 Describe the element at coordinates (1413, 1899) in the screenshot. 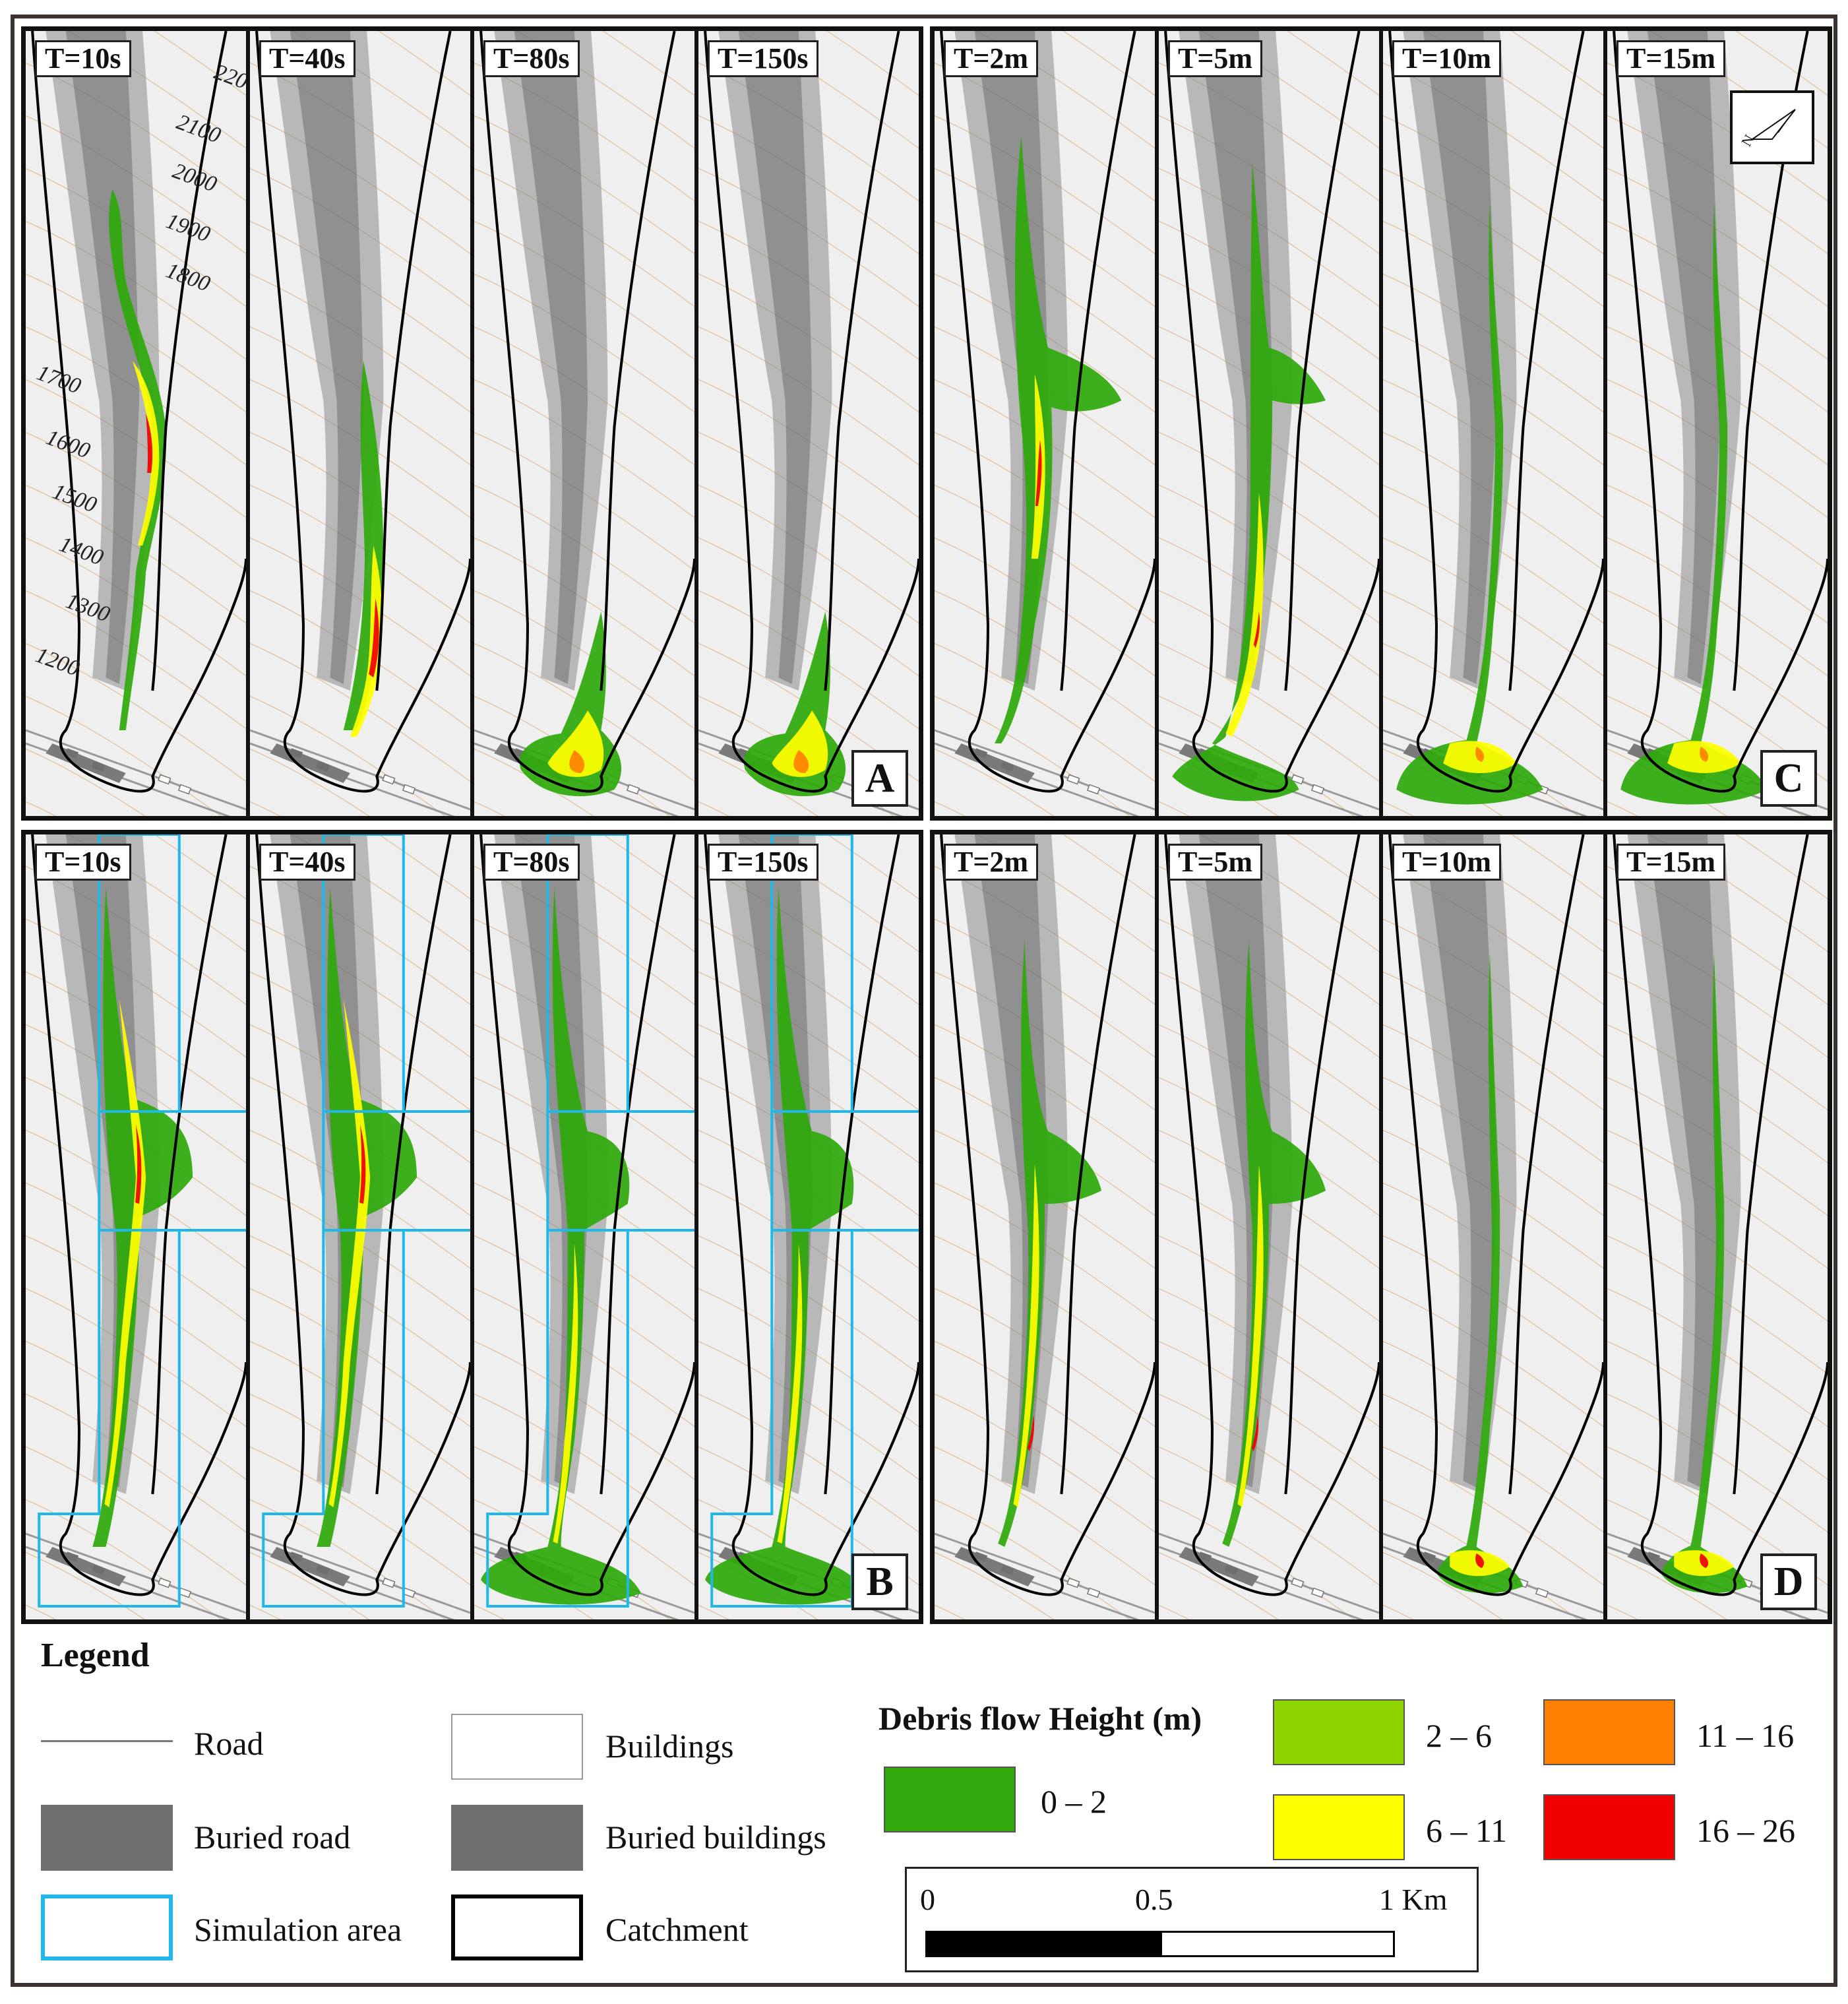

I see `scale-label-1km: 1 Km` at that location.